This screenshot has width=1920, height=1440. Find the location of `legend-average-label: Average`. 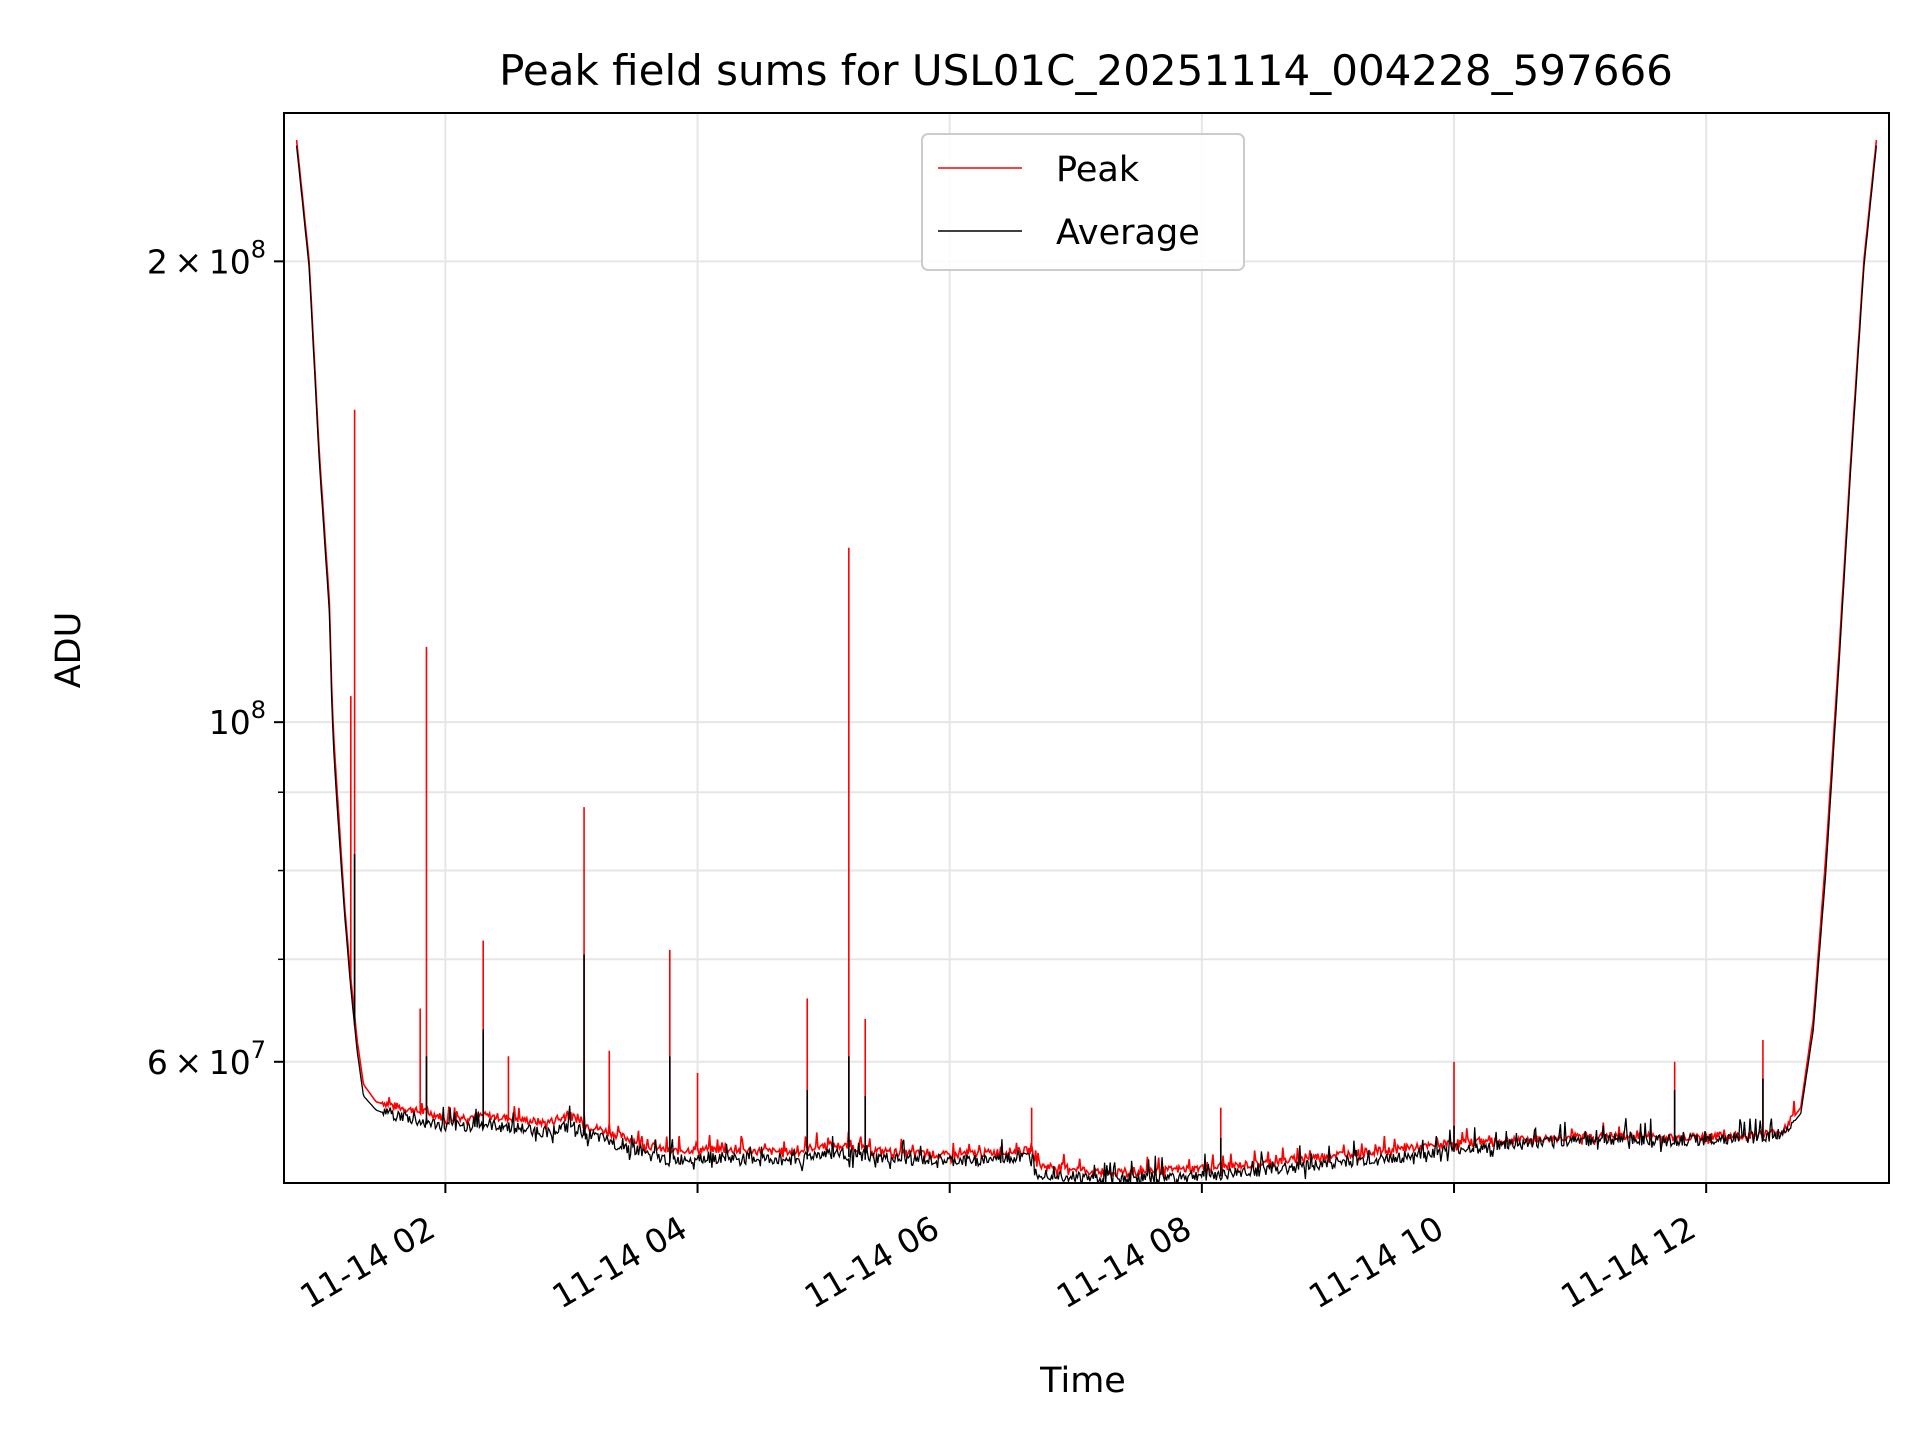

legend-average-label: Average is located at coordinates (1128, 233).